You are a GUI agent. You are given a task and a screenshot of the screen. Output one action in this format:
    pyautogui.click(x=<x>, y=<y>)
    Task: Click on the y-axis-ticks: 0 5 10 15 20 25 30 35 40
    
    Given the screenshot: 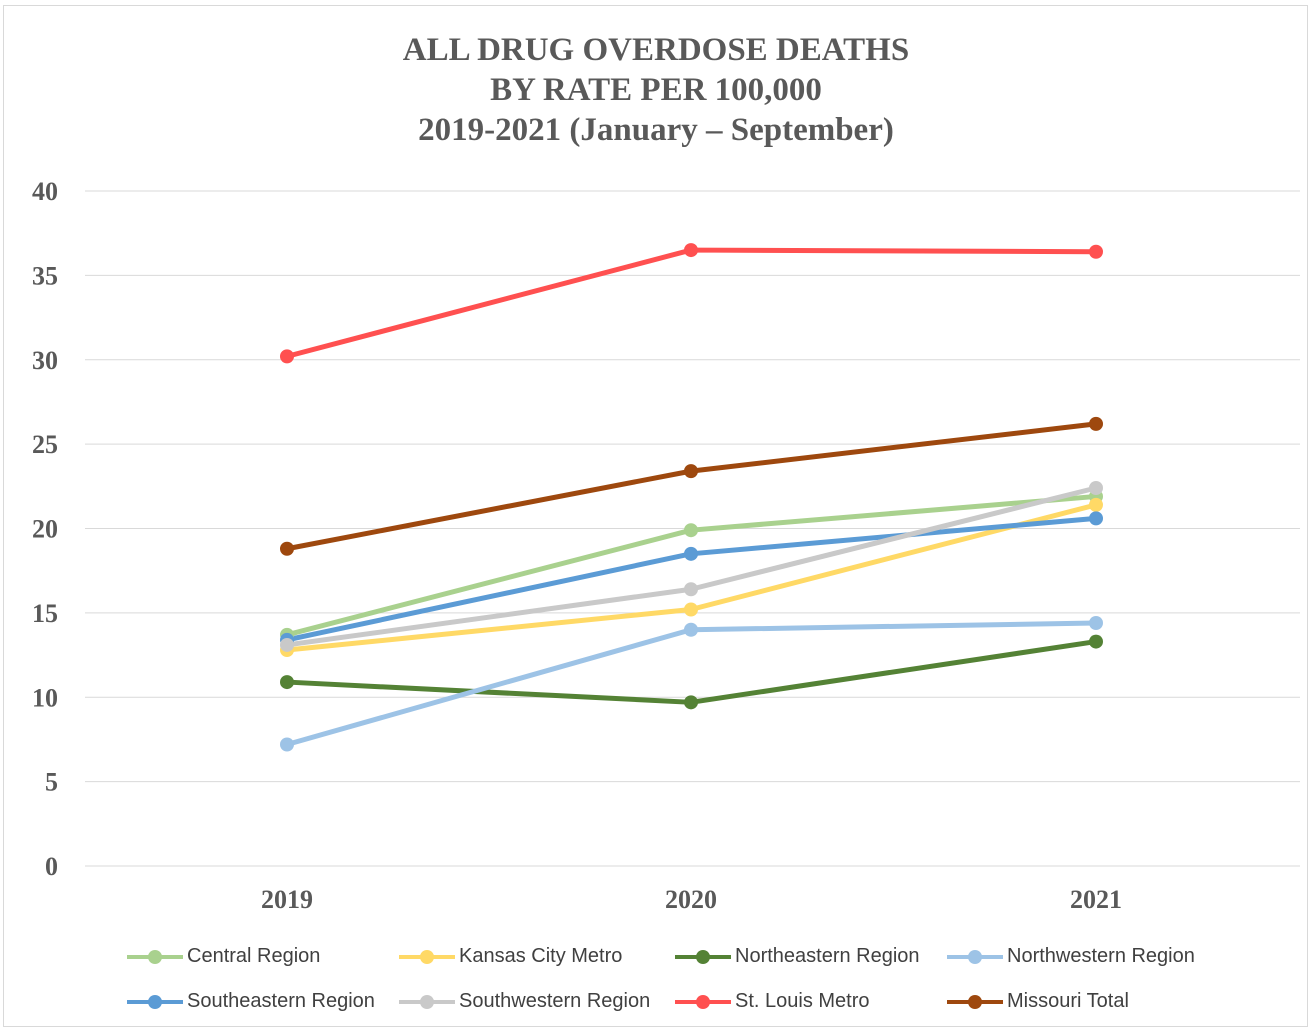 What is the action you would take?
    pyautogui.click(x=45, y=529)
    